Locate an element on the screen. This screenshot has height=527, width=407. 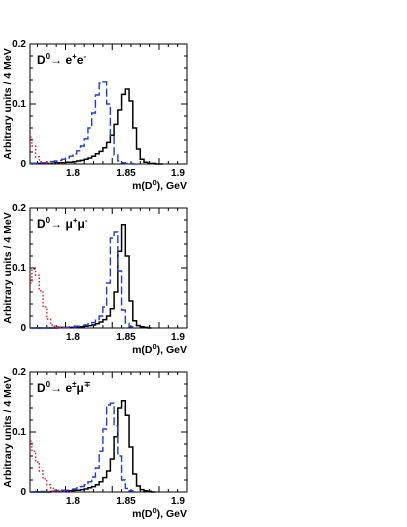
decay-label: D0→ e±μ∓ is located at coordinates (64, 387).